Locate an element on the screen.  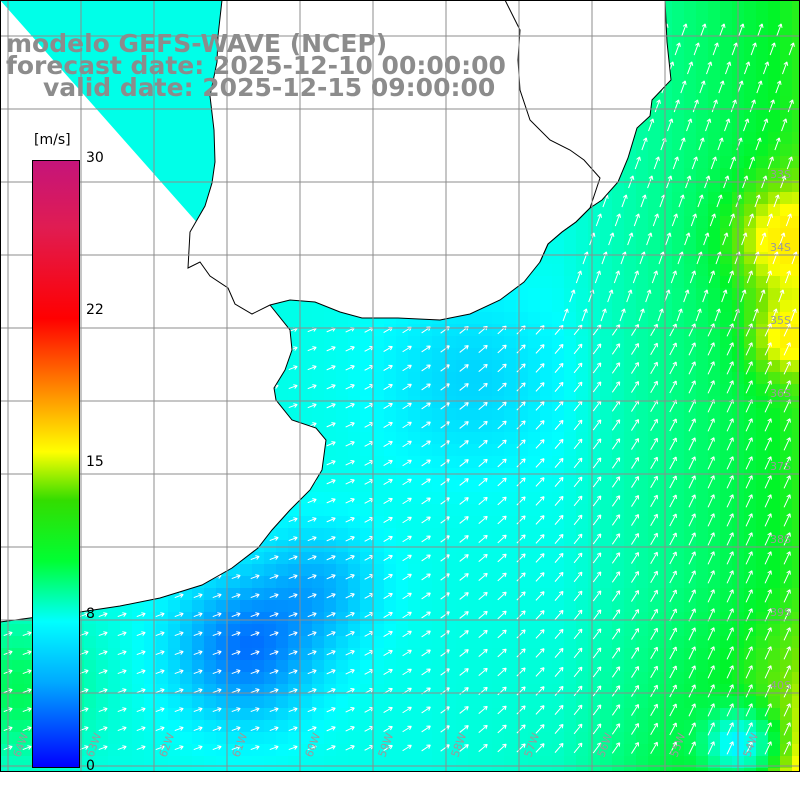
colorbar-tick-0: 0 is located at coordinates (90, 766).